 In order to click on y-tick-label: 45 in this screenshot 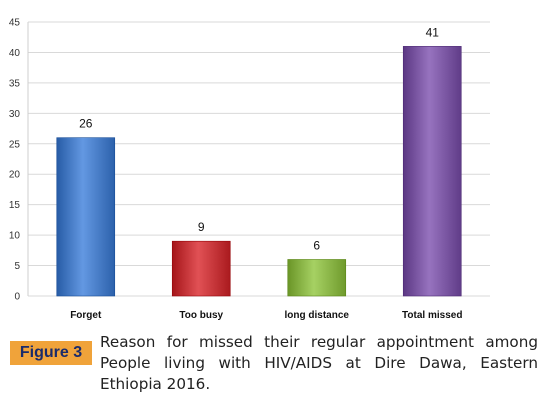, I will do `click(15, 23)`.